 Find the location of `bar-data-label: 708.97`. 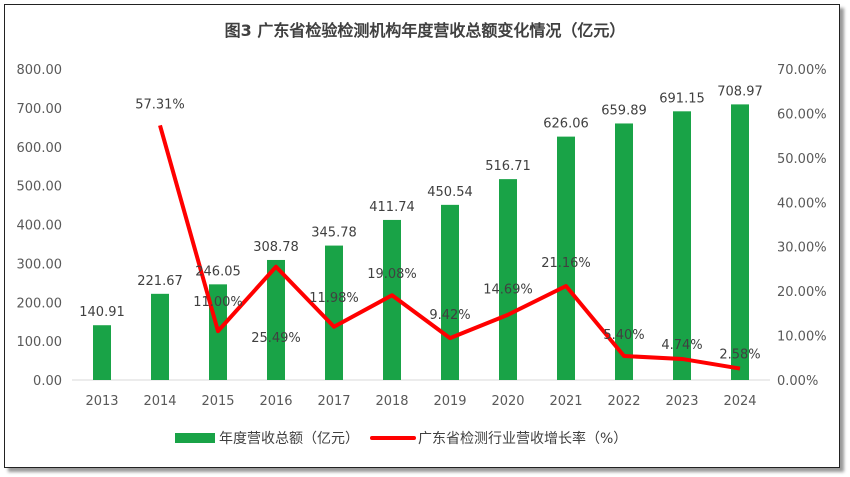

bar-data-label: 708.97 is located at coordinates (740, 91).